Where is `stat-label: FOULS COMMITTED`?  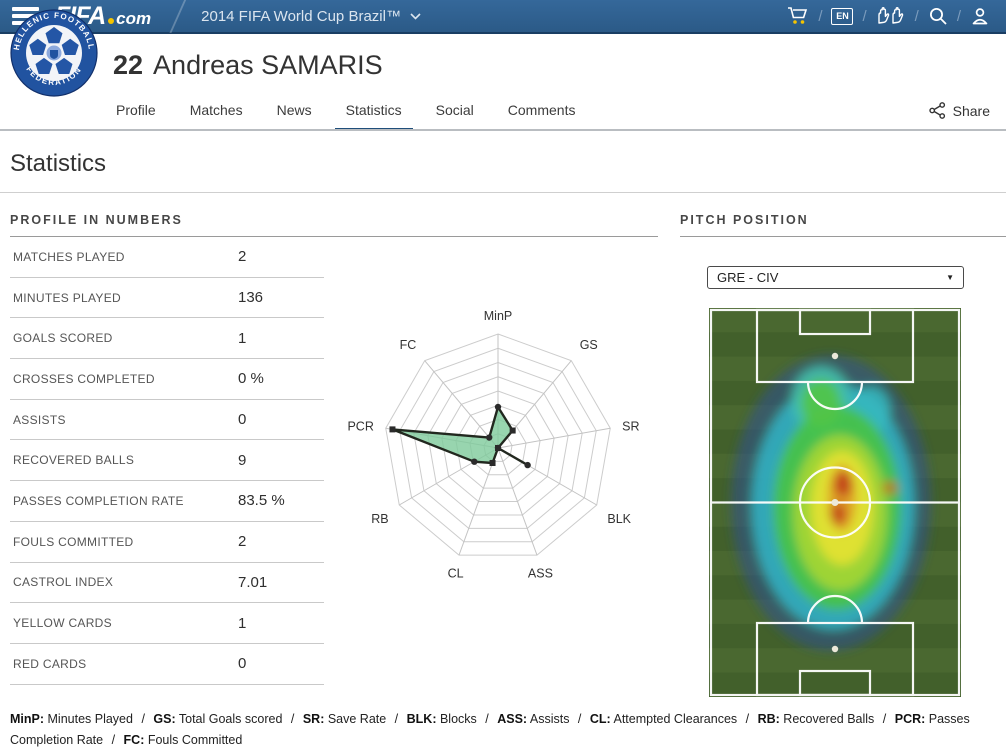 stat-label: FOULS COMMITTED is located at coordinates (73, 541).